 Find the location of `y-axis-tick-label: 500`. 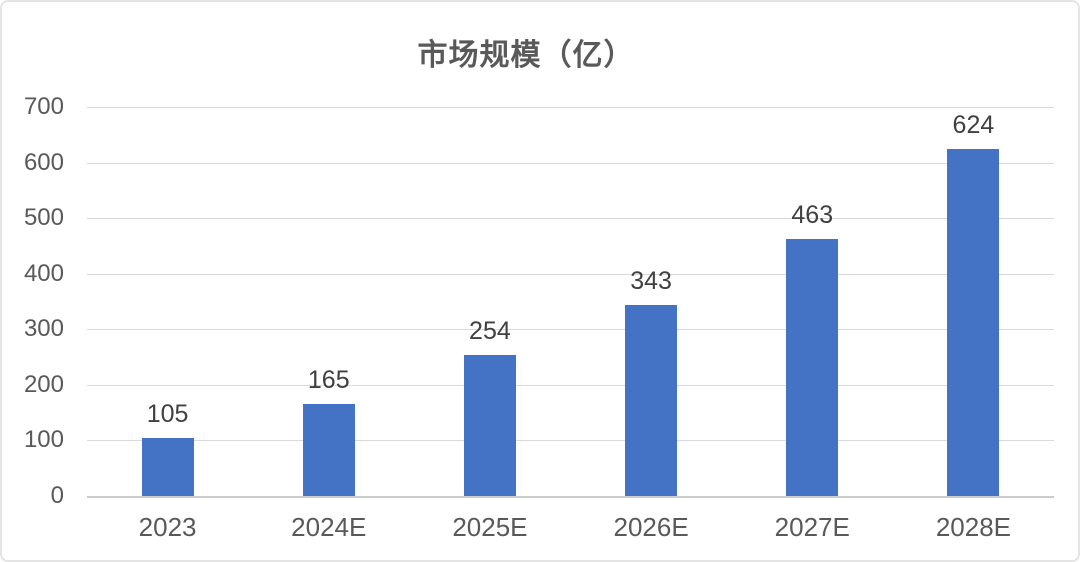

y-axis-tick-label: 500 is located at coordinates (43, 218).